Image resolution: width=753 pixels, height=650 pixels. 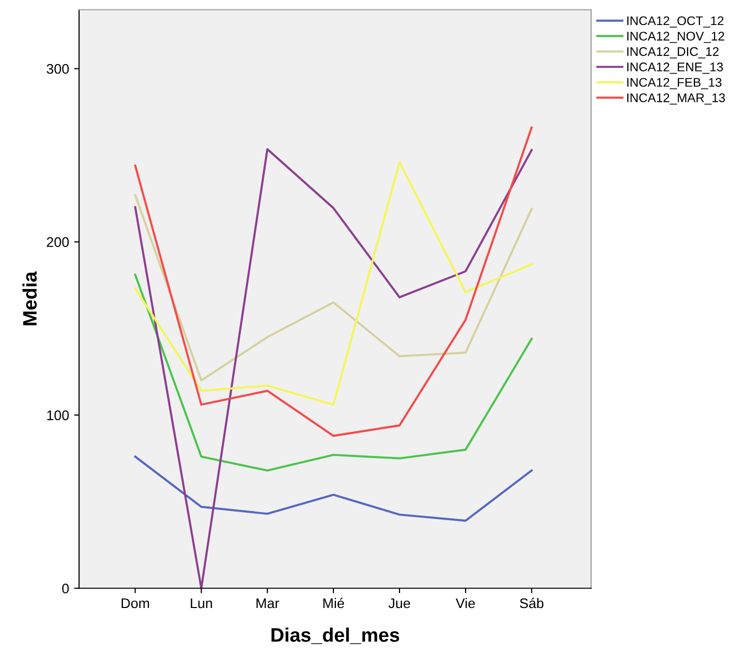 I want to click on x-tick-label: Jue, so click(x=399, y=603).